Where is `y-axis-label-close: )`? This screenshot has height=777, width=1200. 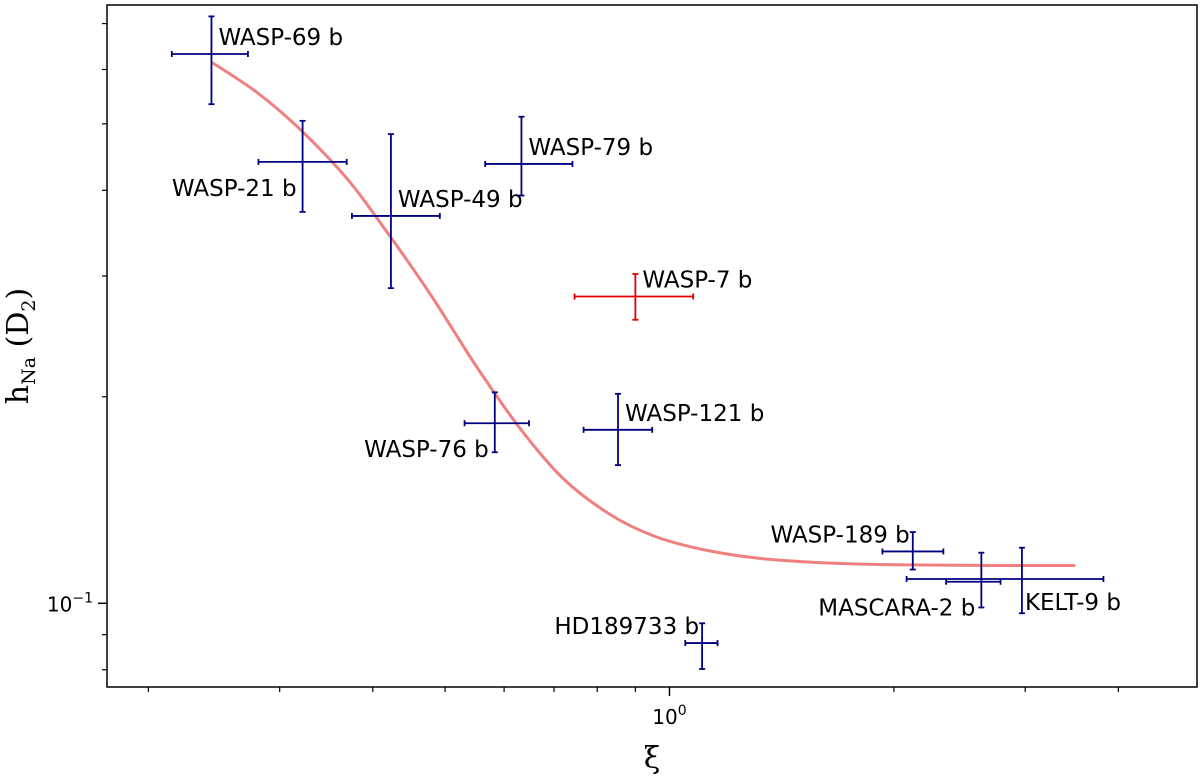
y-axis-label-close: ) is located at coordinates (18, 294).